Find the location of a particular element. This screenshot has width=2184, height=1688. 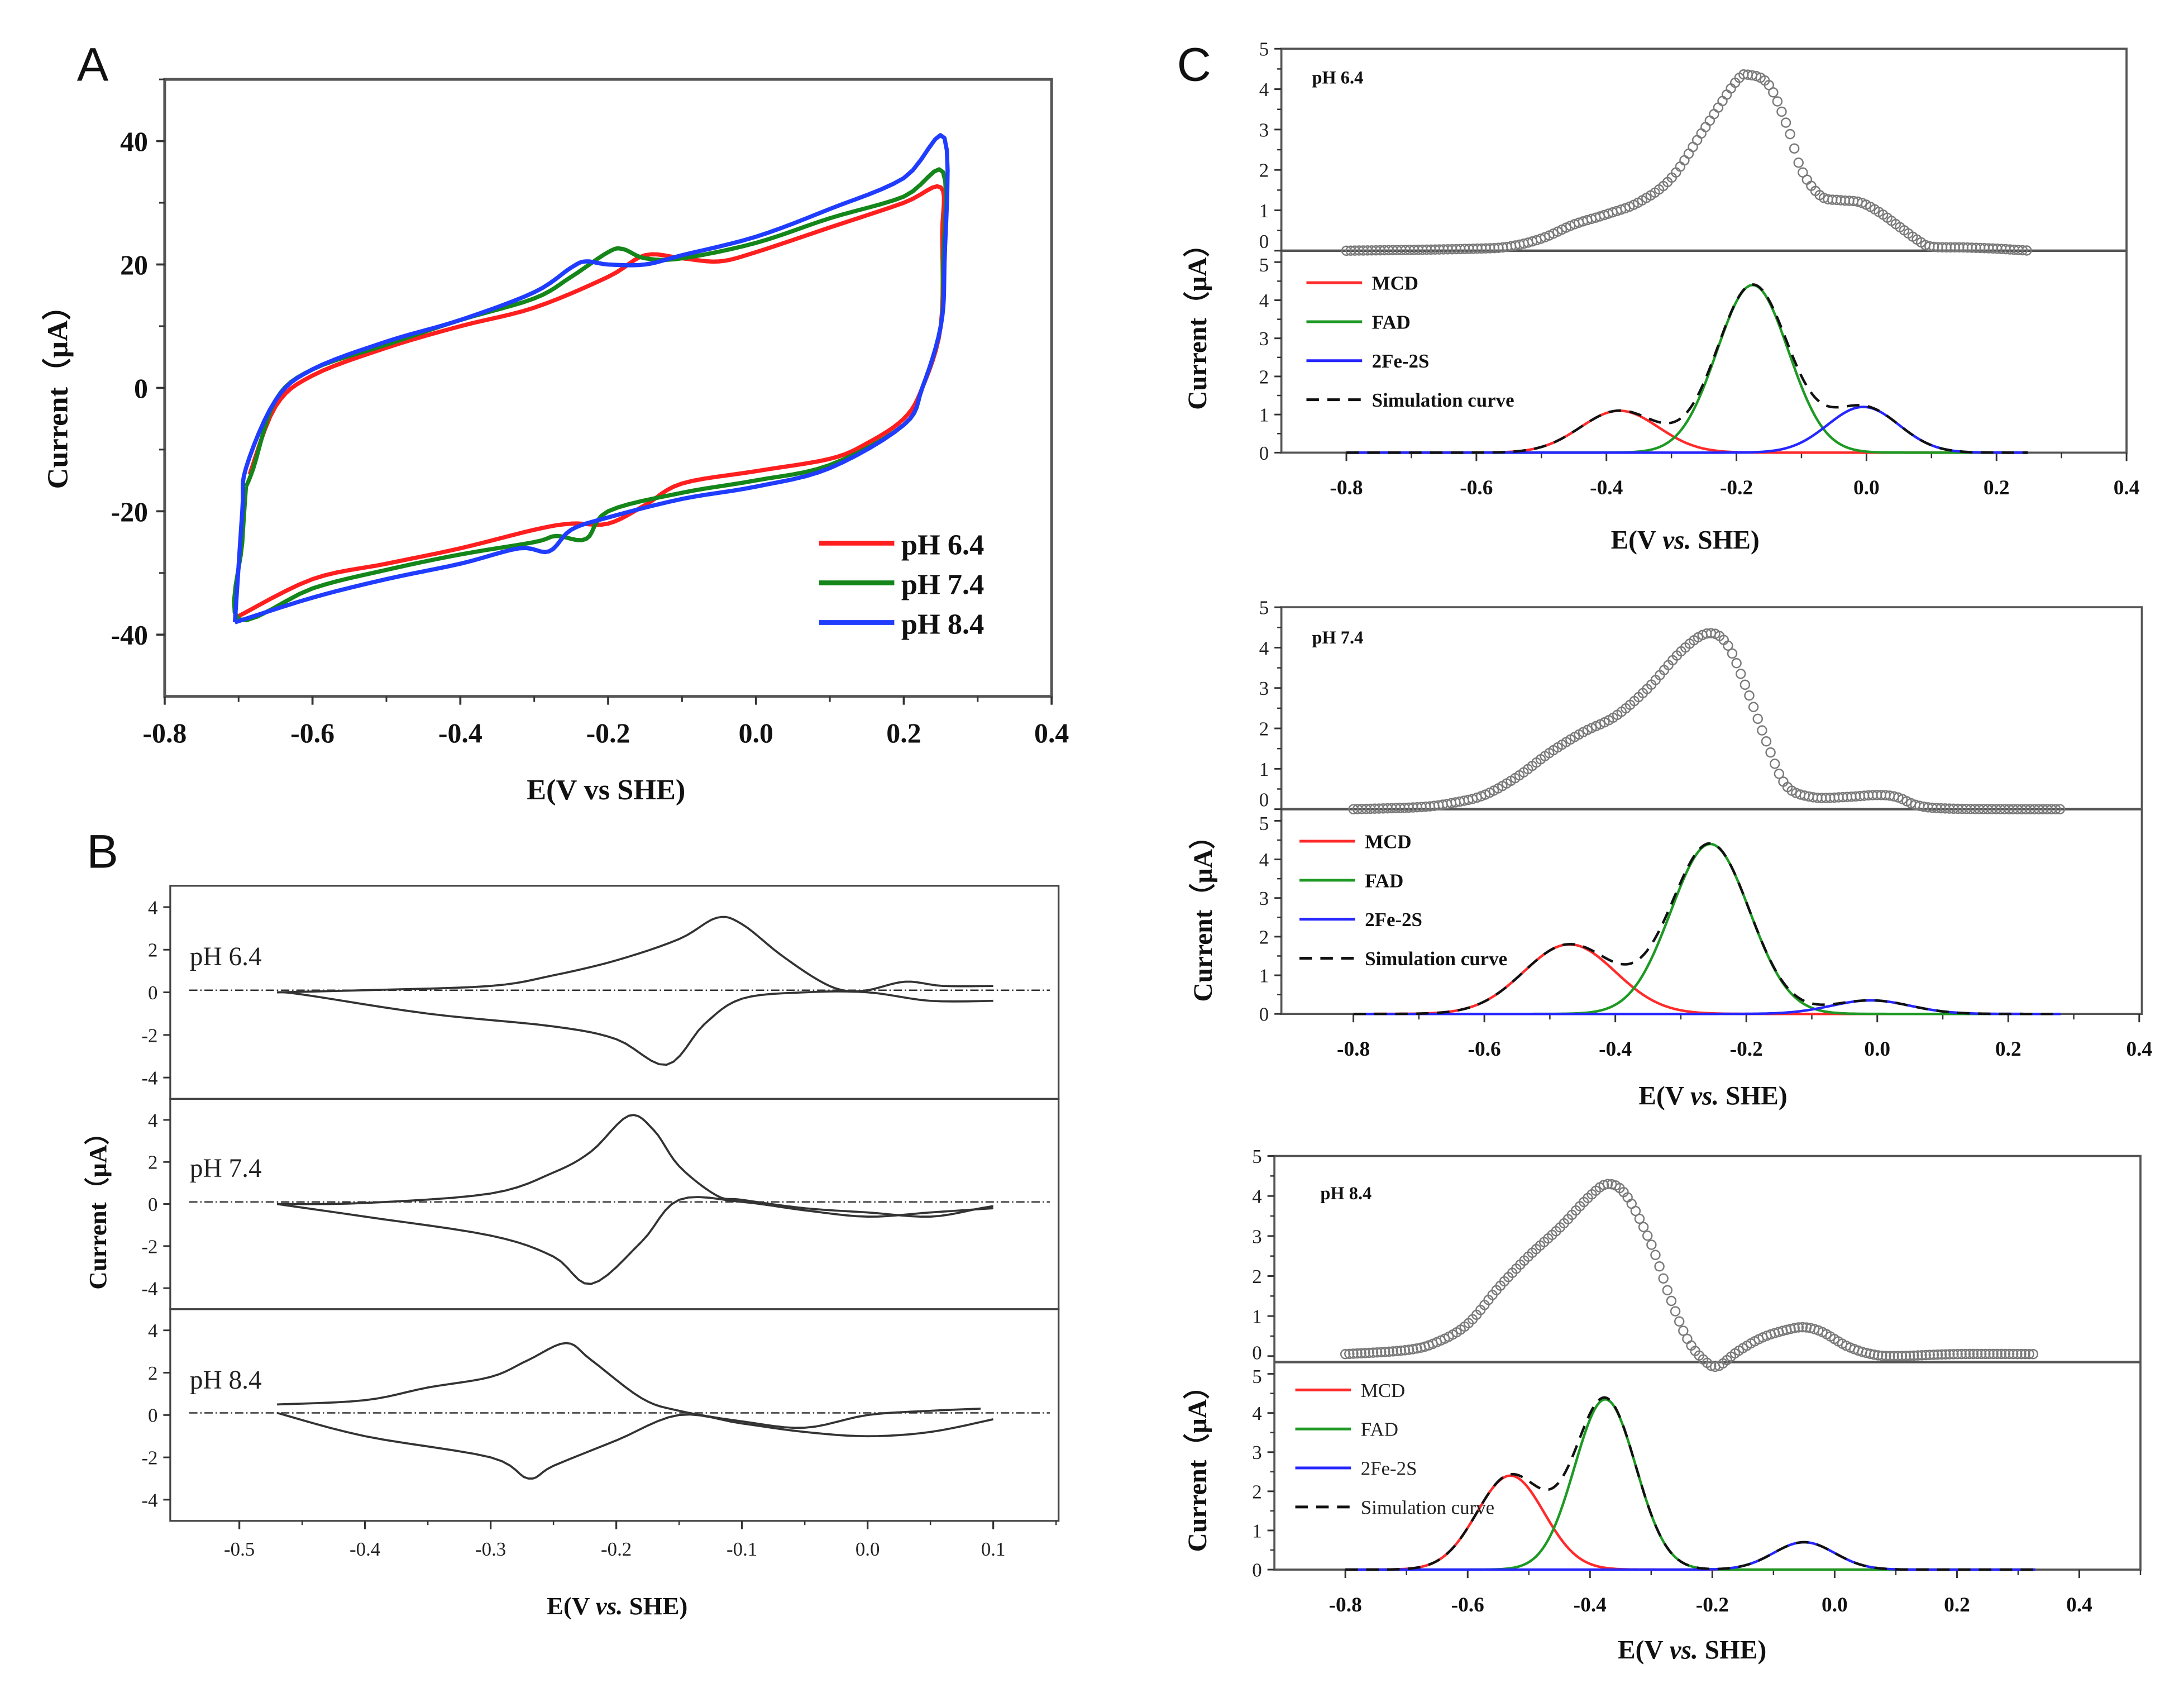

y-tick-label-lower: 3 is located at coordinates (1264, 339).